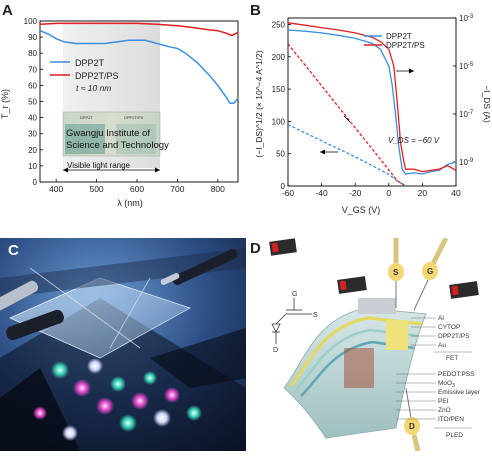  I want to click on y-tick-label-a: 30, so click(32, 134).